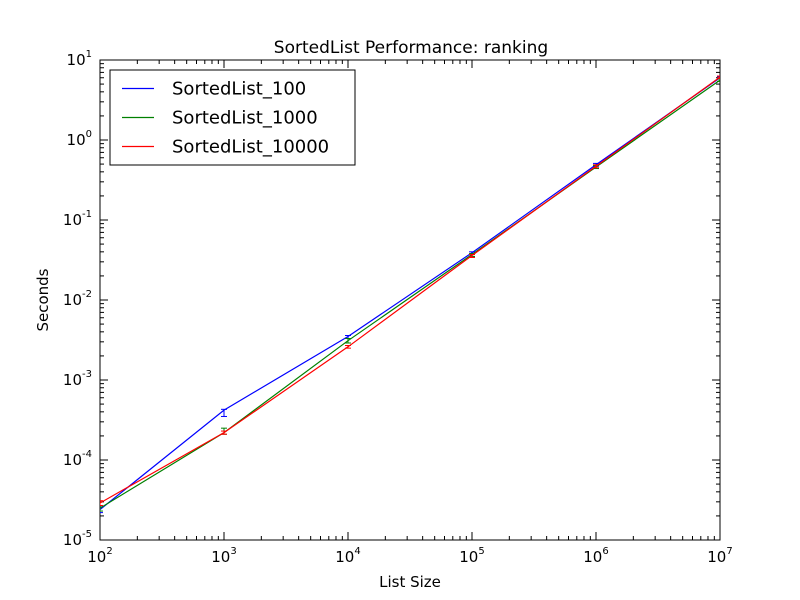 Image resolution: width=800 pixels, height=600 pixels. Describe the element at coordinates (719, 556) in the screenshot. I see `x-tick-label: 10⁷` at that location.